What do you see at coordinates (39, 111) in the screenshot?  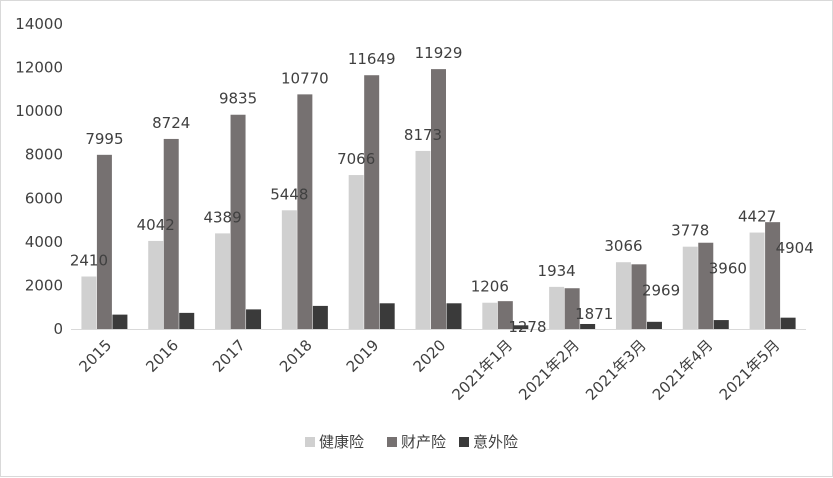 I see `y-tick-label: 10000` at bounding box center [39, 111].